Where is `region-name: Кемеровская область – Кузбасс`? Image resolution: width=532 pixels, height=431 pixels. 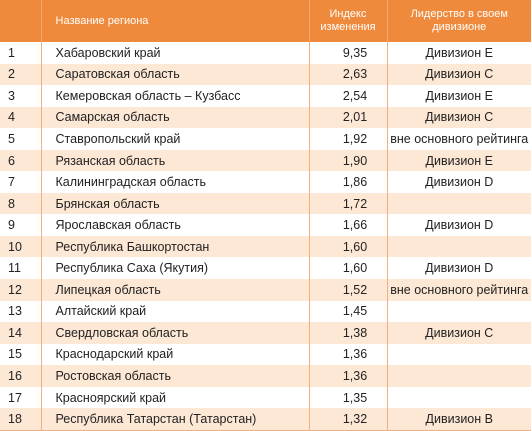
region-name: Кемеровская область – Кузбасс is located at coordinates (174, 96).